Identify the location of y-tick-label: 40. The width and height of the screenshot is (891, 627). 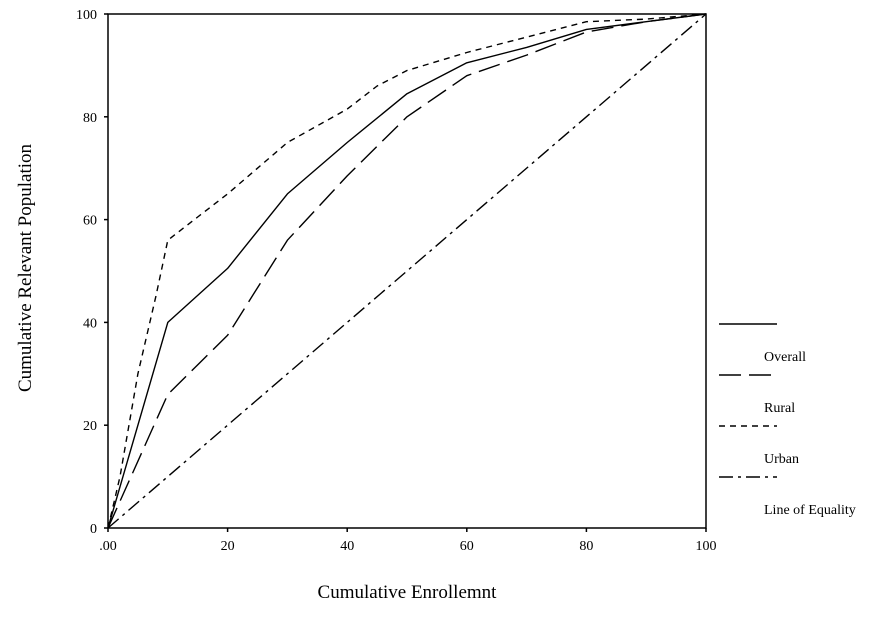
(90, 323).